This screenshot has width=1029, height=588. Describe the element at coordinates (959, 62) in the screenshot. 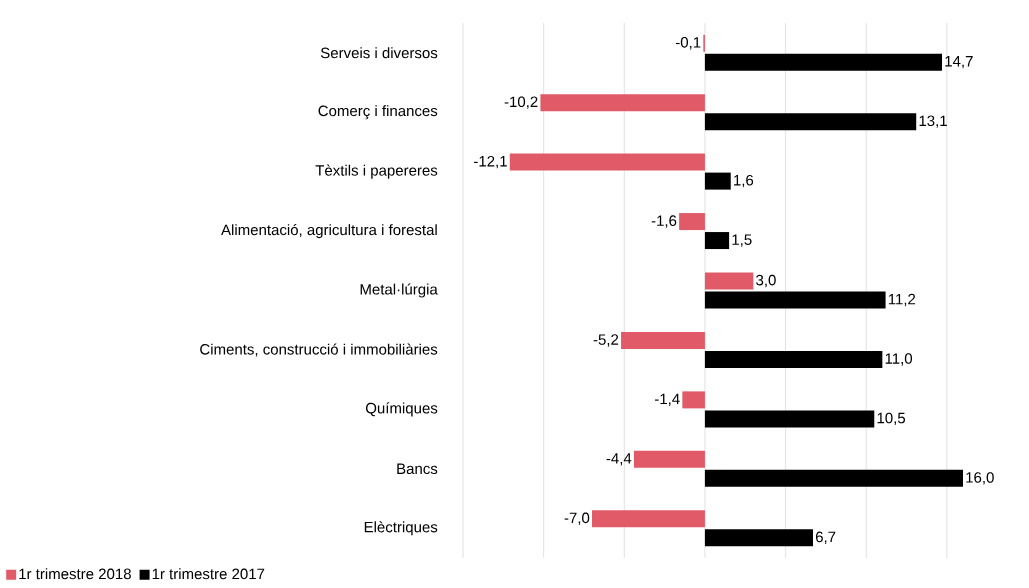

I see `data-label: 14,7` at that location.